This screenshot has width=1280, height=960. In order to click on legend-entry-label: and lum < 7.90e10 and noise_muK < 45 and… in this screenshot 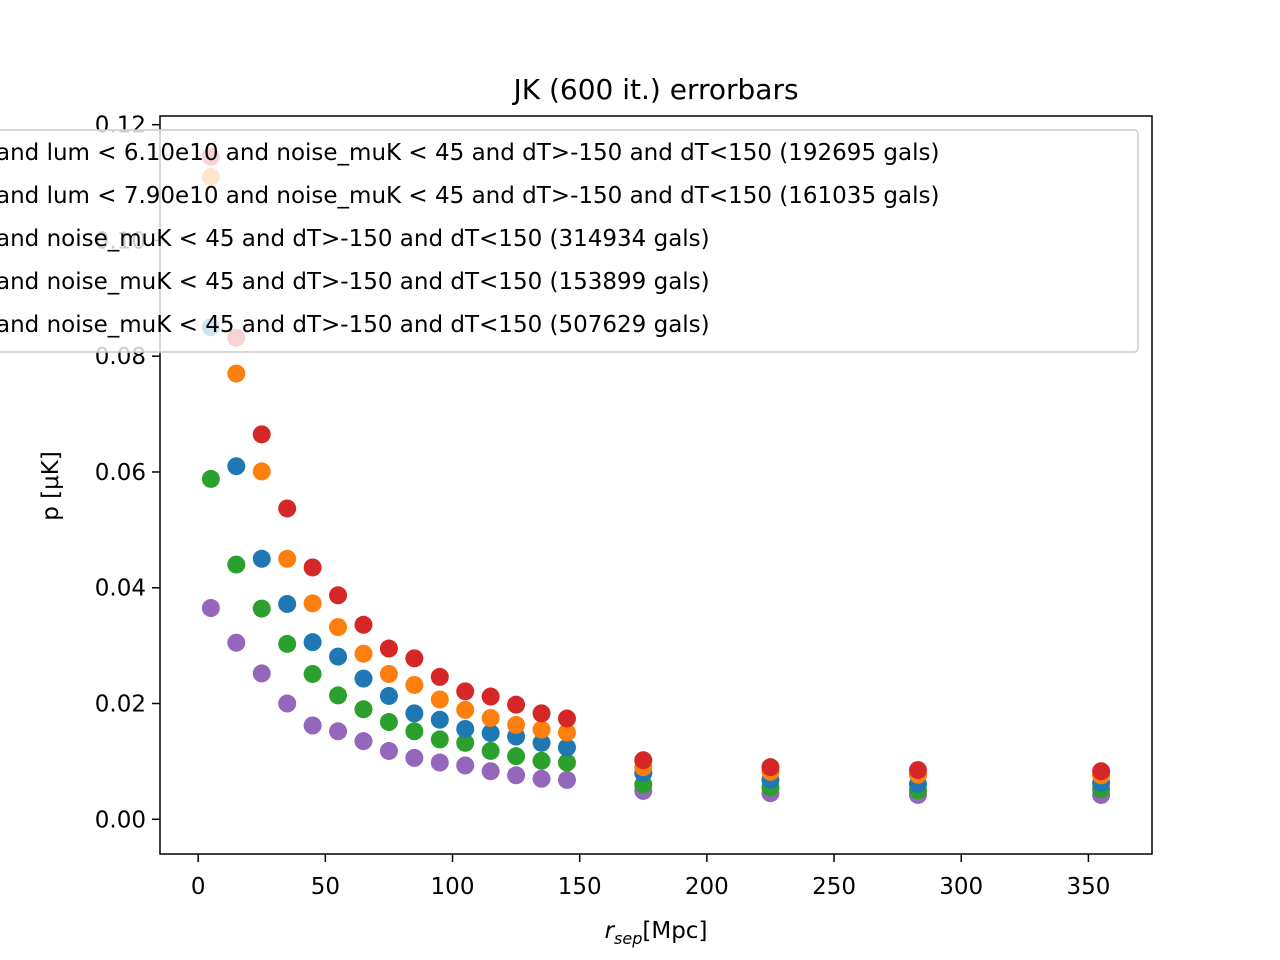, I will do `click(469, 196)`.